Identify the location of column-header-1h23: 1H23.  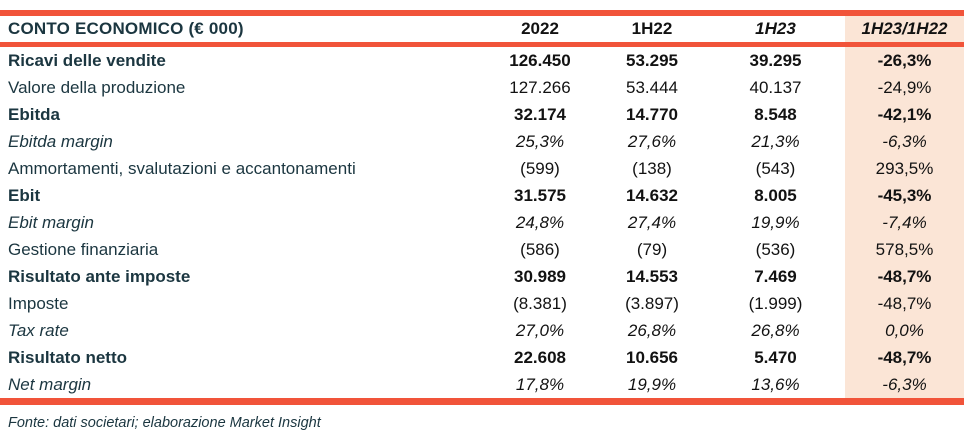
(775, 28).